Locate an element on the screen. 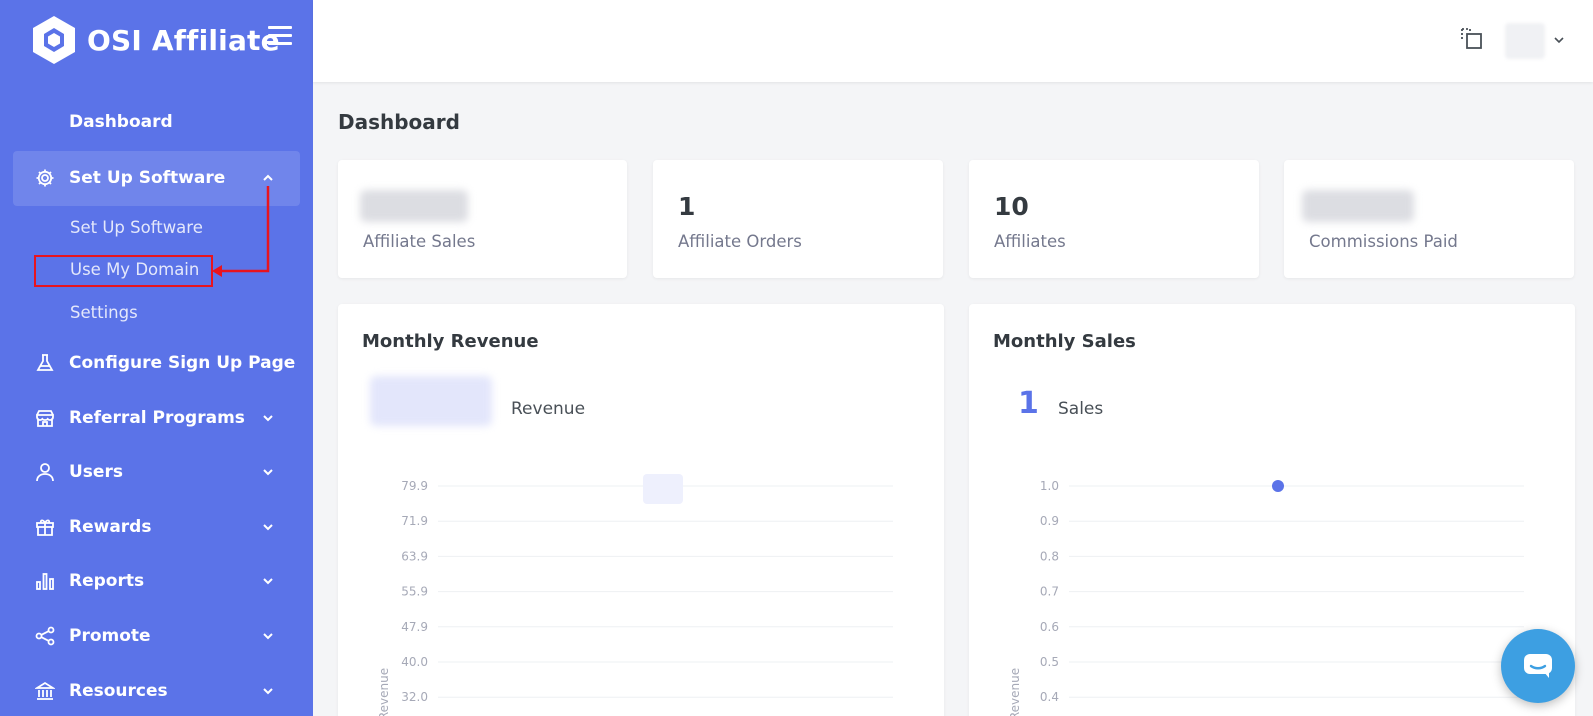 The image size is (1593, 716). gear-icon is located at coordinates (45, 178).